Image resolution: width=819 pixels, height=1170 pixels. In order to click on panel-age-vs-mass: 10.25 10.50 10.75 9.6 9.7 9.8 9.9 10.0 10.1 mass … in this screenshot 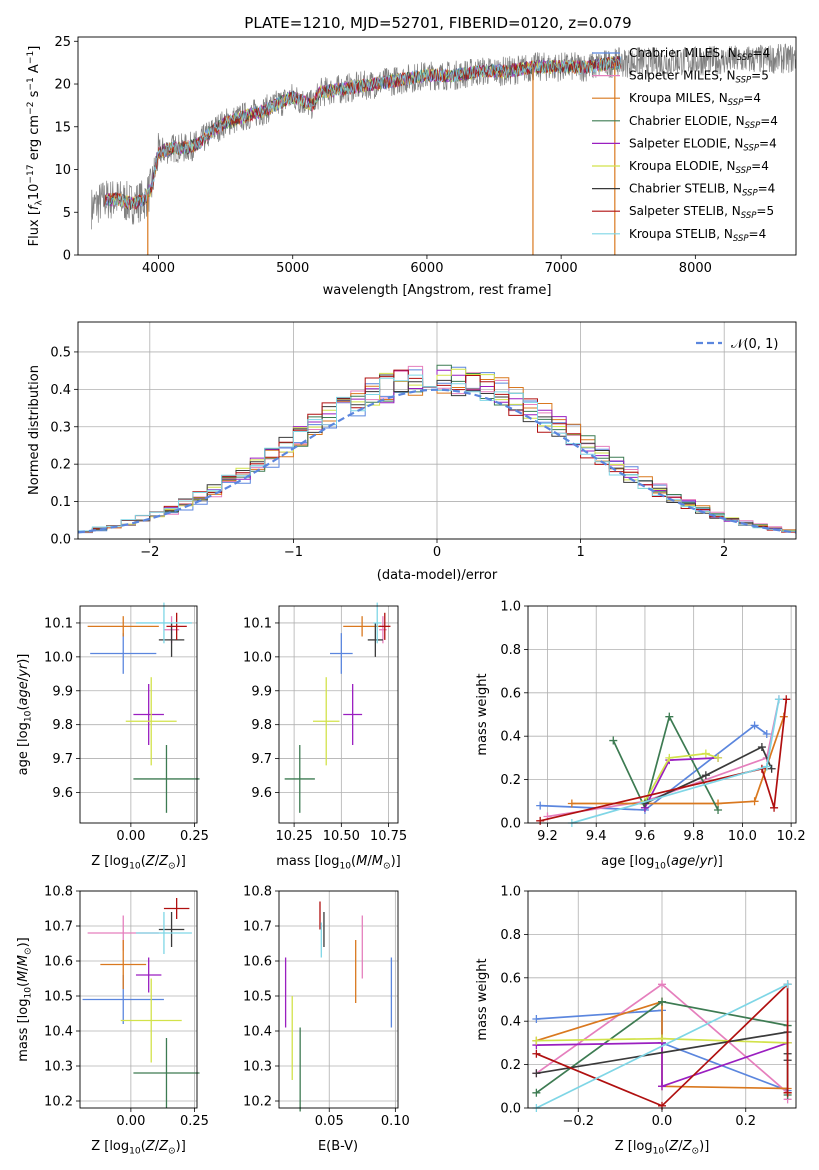, I will do `click(325, 736)`.